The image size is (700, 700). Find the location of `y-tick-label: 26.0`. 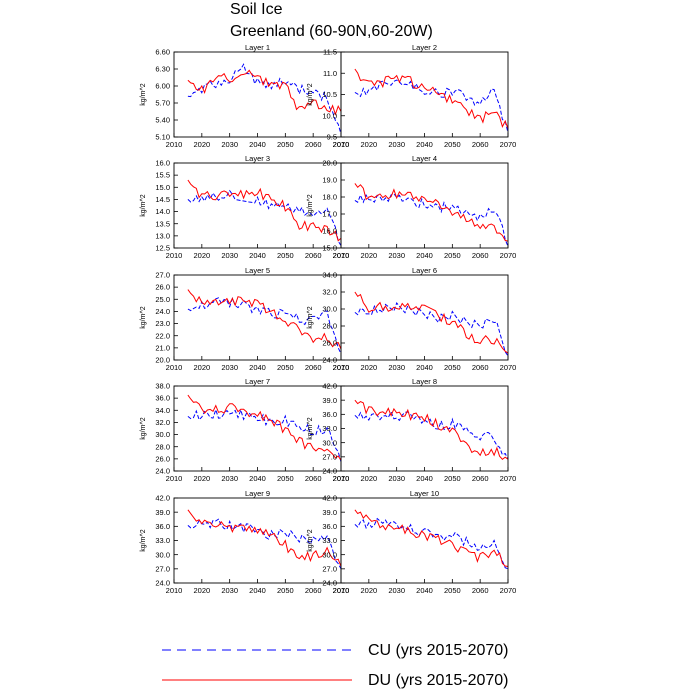

y-tick-label: 26.0 is located at coordinates (162, 458).